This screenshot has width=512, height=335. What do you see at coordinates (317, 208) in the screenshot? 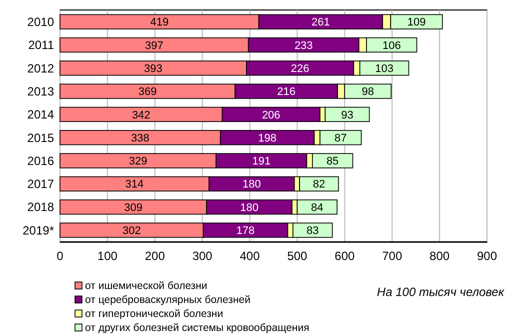
I see `data-label: 84` at bounding box center [317, 208].